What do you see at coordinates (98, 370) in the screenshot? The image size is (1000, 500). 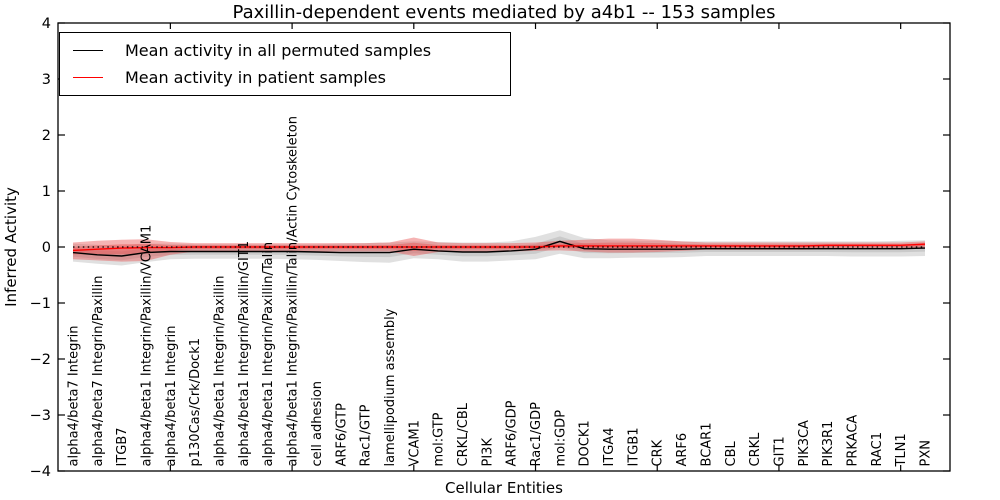 I see `x-category-label: alpha4/beta7 Integrin/Paxillin` at bounding box center [98, 370].